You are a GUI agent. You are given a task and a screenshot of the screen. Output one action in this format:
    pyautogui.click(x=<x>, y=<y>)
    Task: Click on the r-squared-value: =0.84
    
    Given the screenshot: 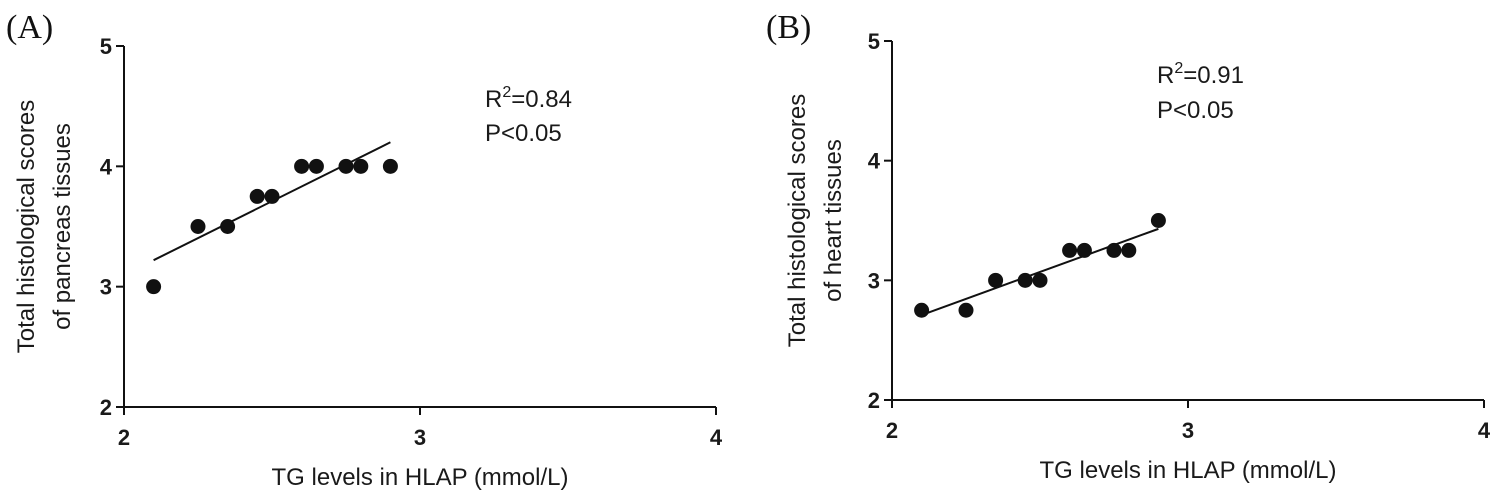 What is the action you would take?
    pyautogui.click(x=541, y=99)
    